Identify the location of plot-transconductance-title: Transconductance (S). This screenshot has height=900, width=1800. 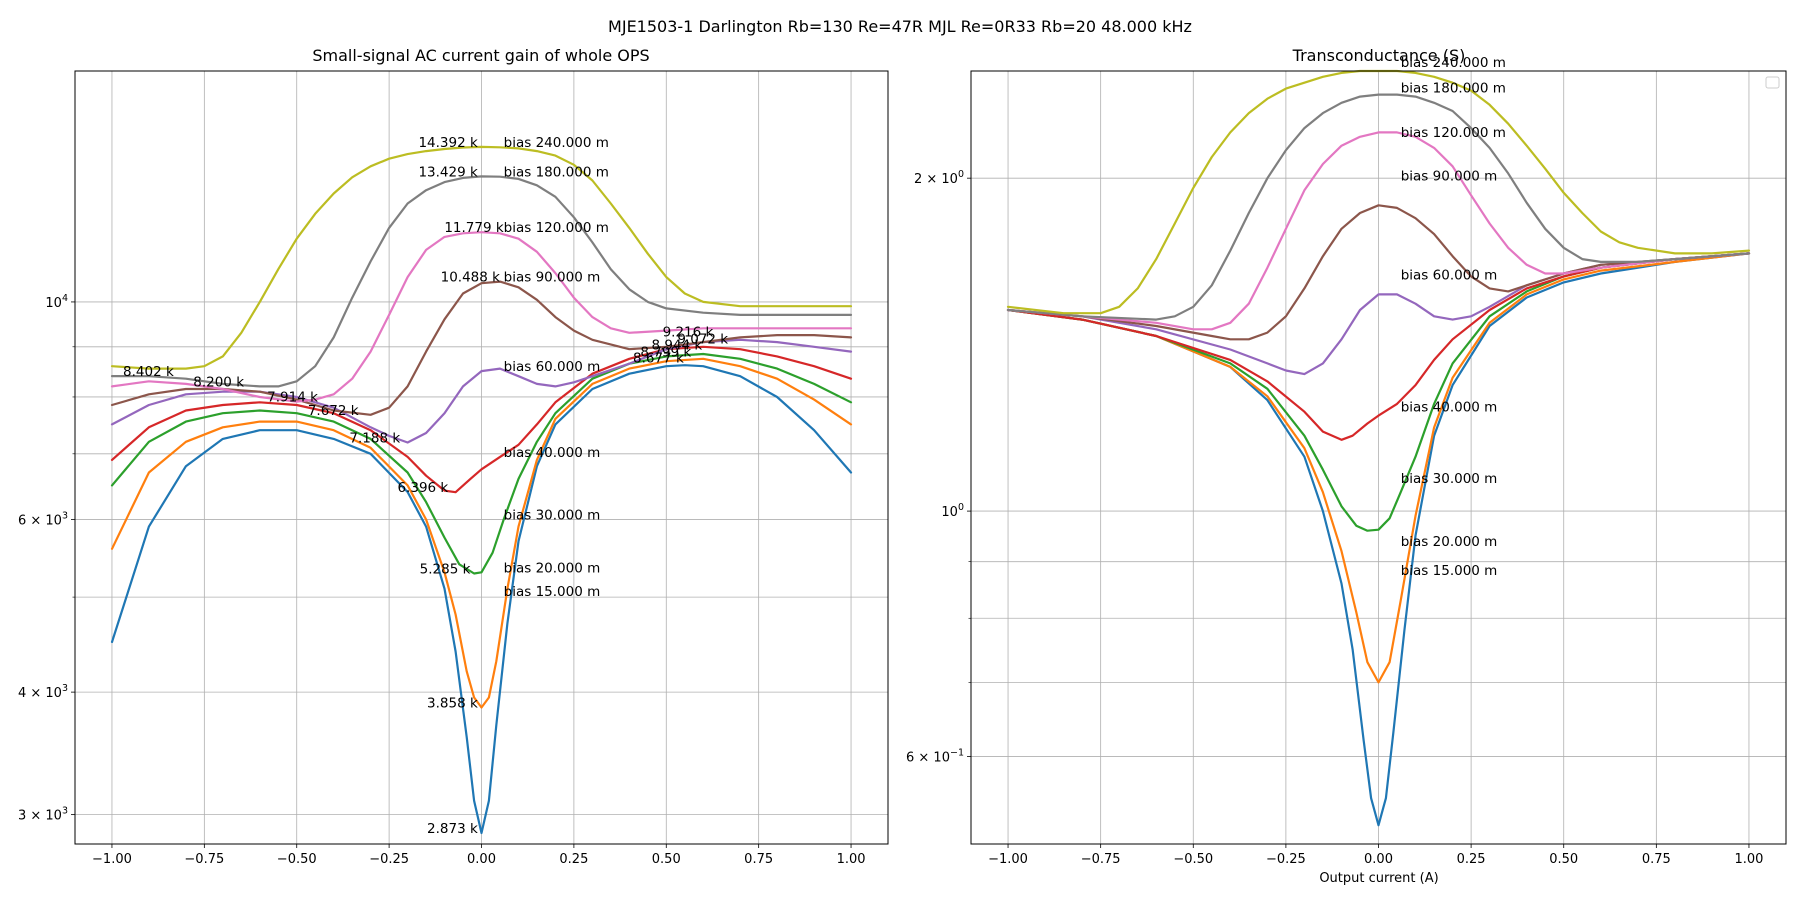
(1379, 55).